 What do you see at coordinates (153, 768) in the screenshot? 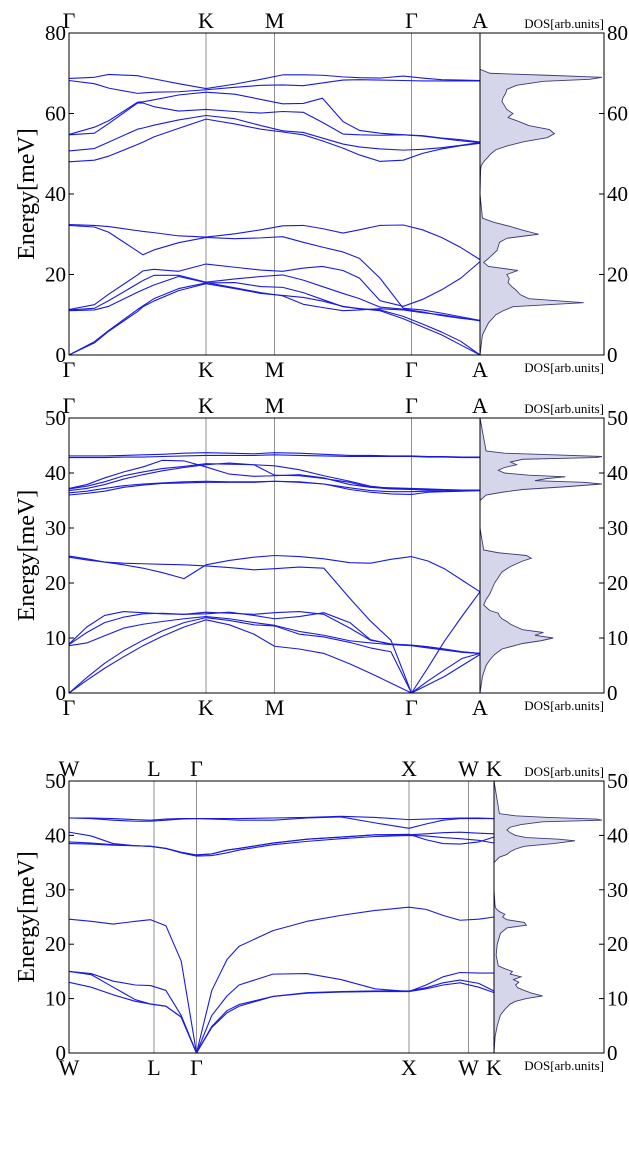
I see `hs-label-top: L` at bounding box center [153, 768].